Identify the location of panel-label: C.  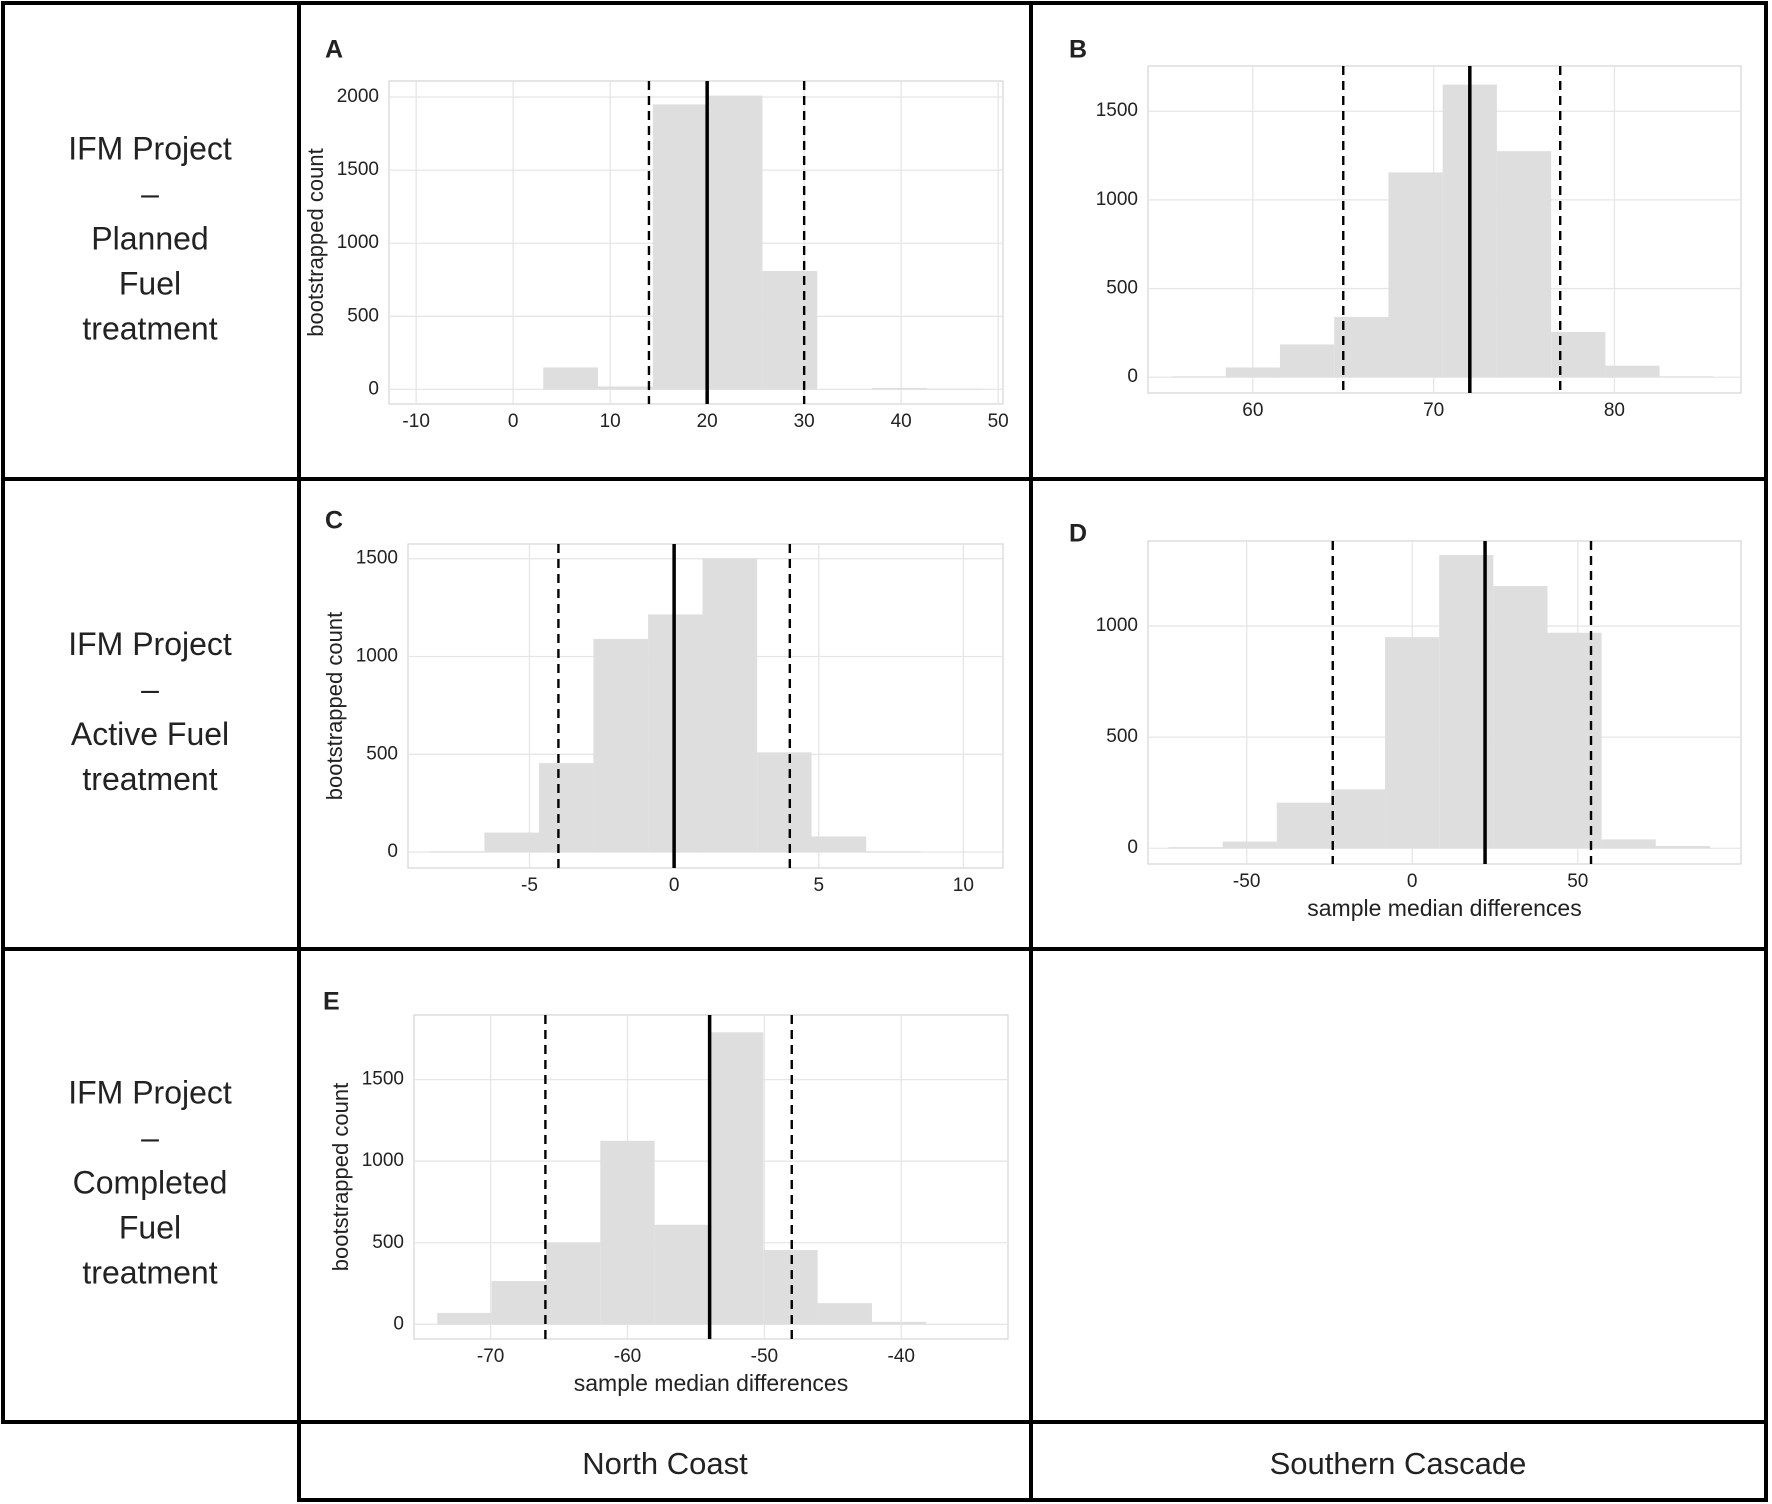
(334, 521).